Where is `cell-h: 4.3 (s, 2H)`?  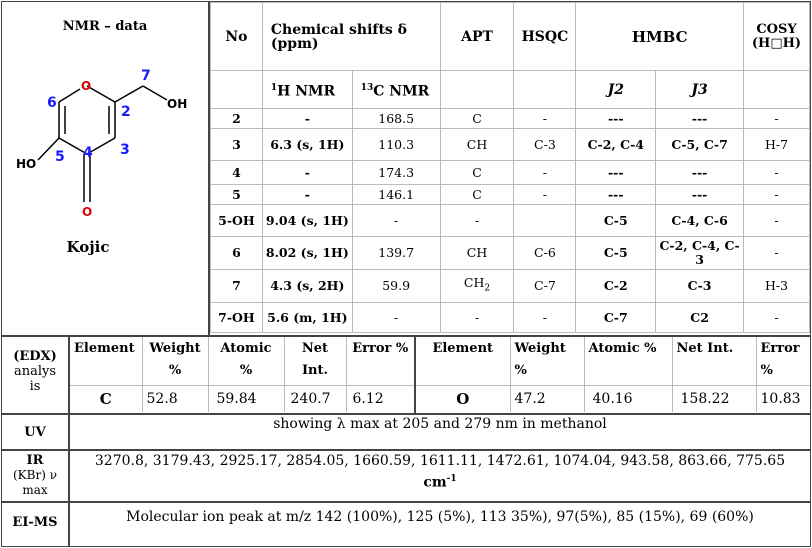
cell-h: 4.3 (s, 2H) is located at coordinates (307, 286).